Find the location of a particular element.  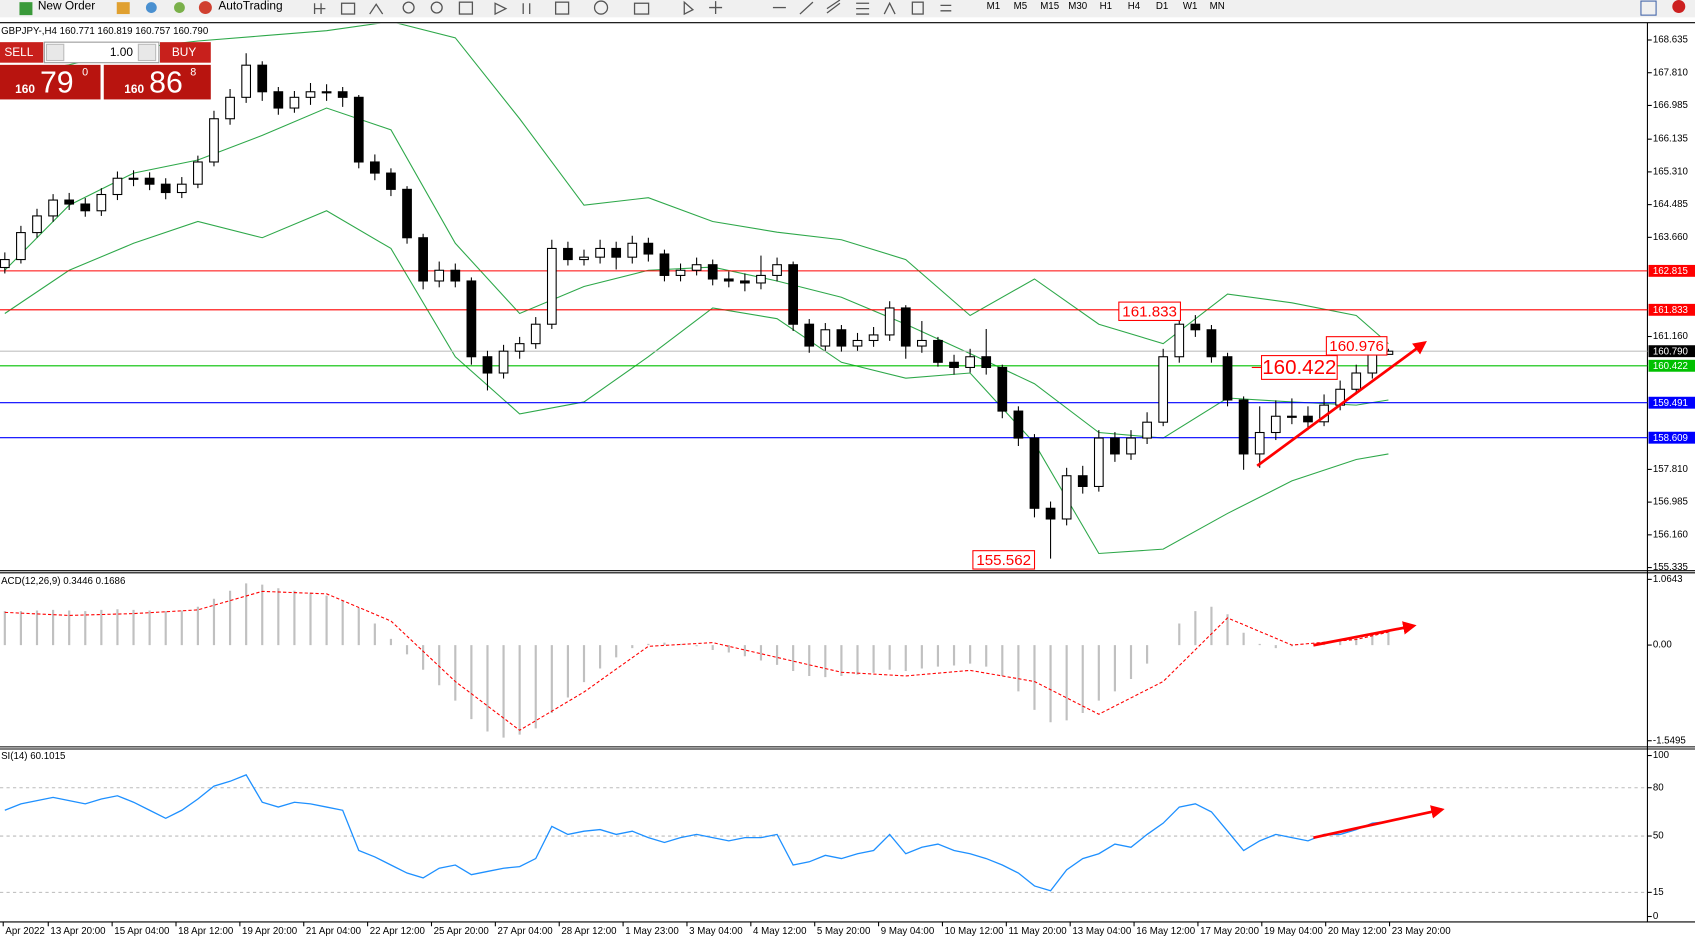

price-annotation: 161.833 is located at coordinates (1149, 311).